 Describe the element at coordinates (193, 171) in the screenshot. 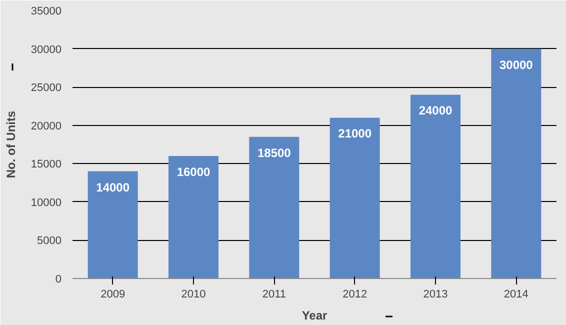

I see `data-label: 16000` at that location.